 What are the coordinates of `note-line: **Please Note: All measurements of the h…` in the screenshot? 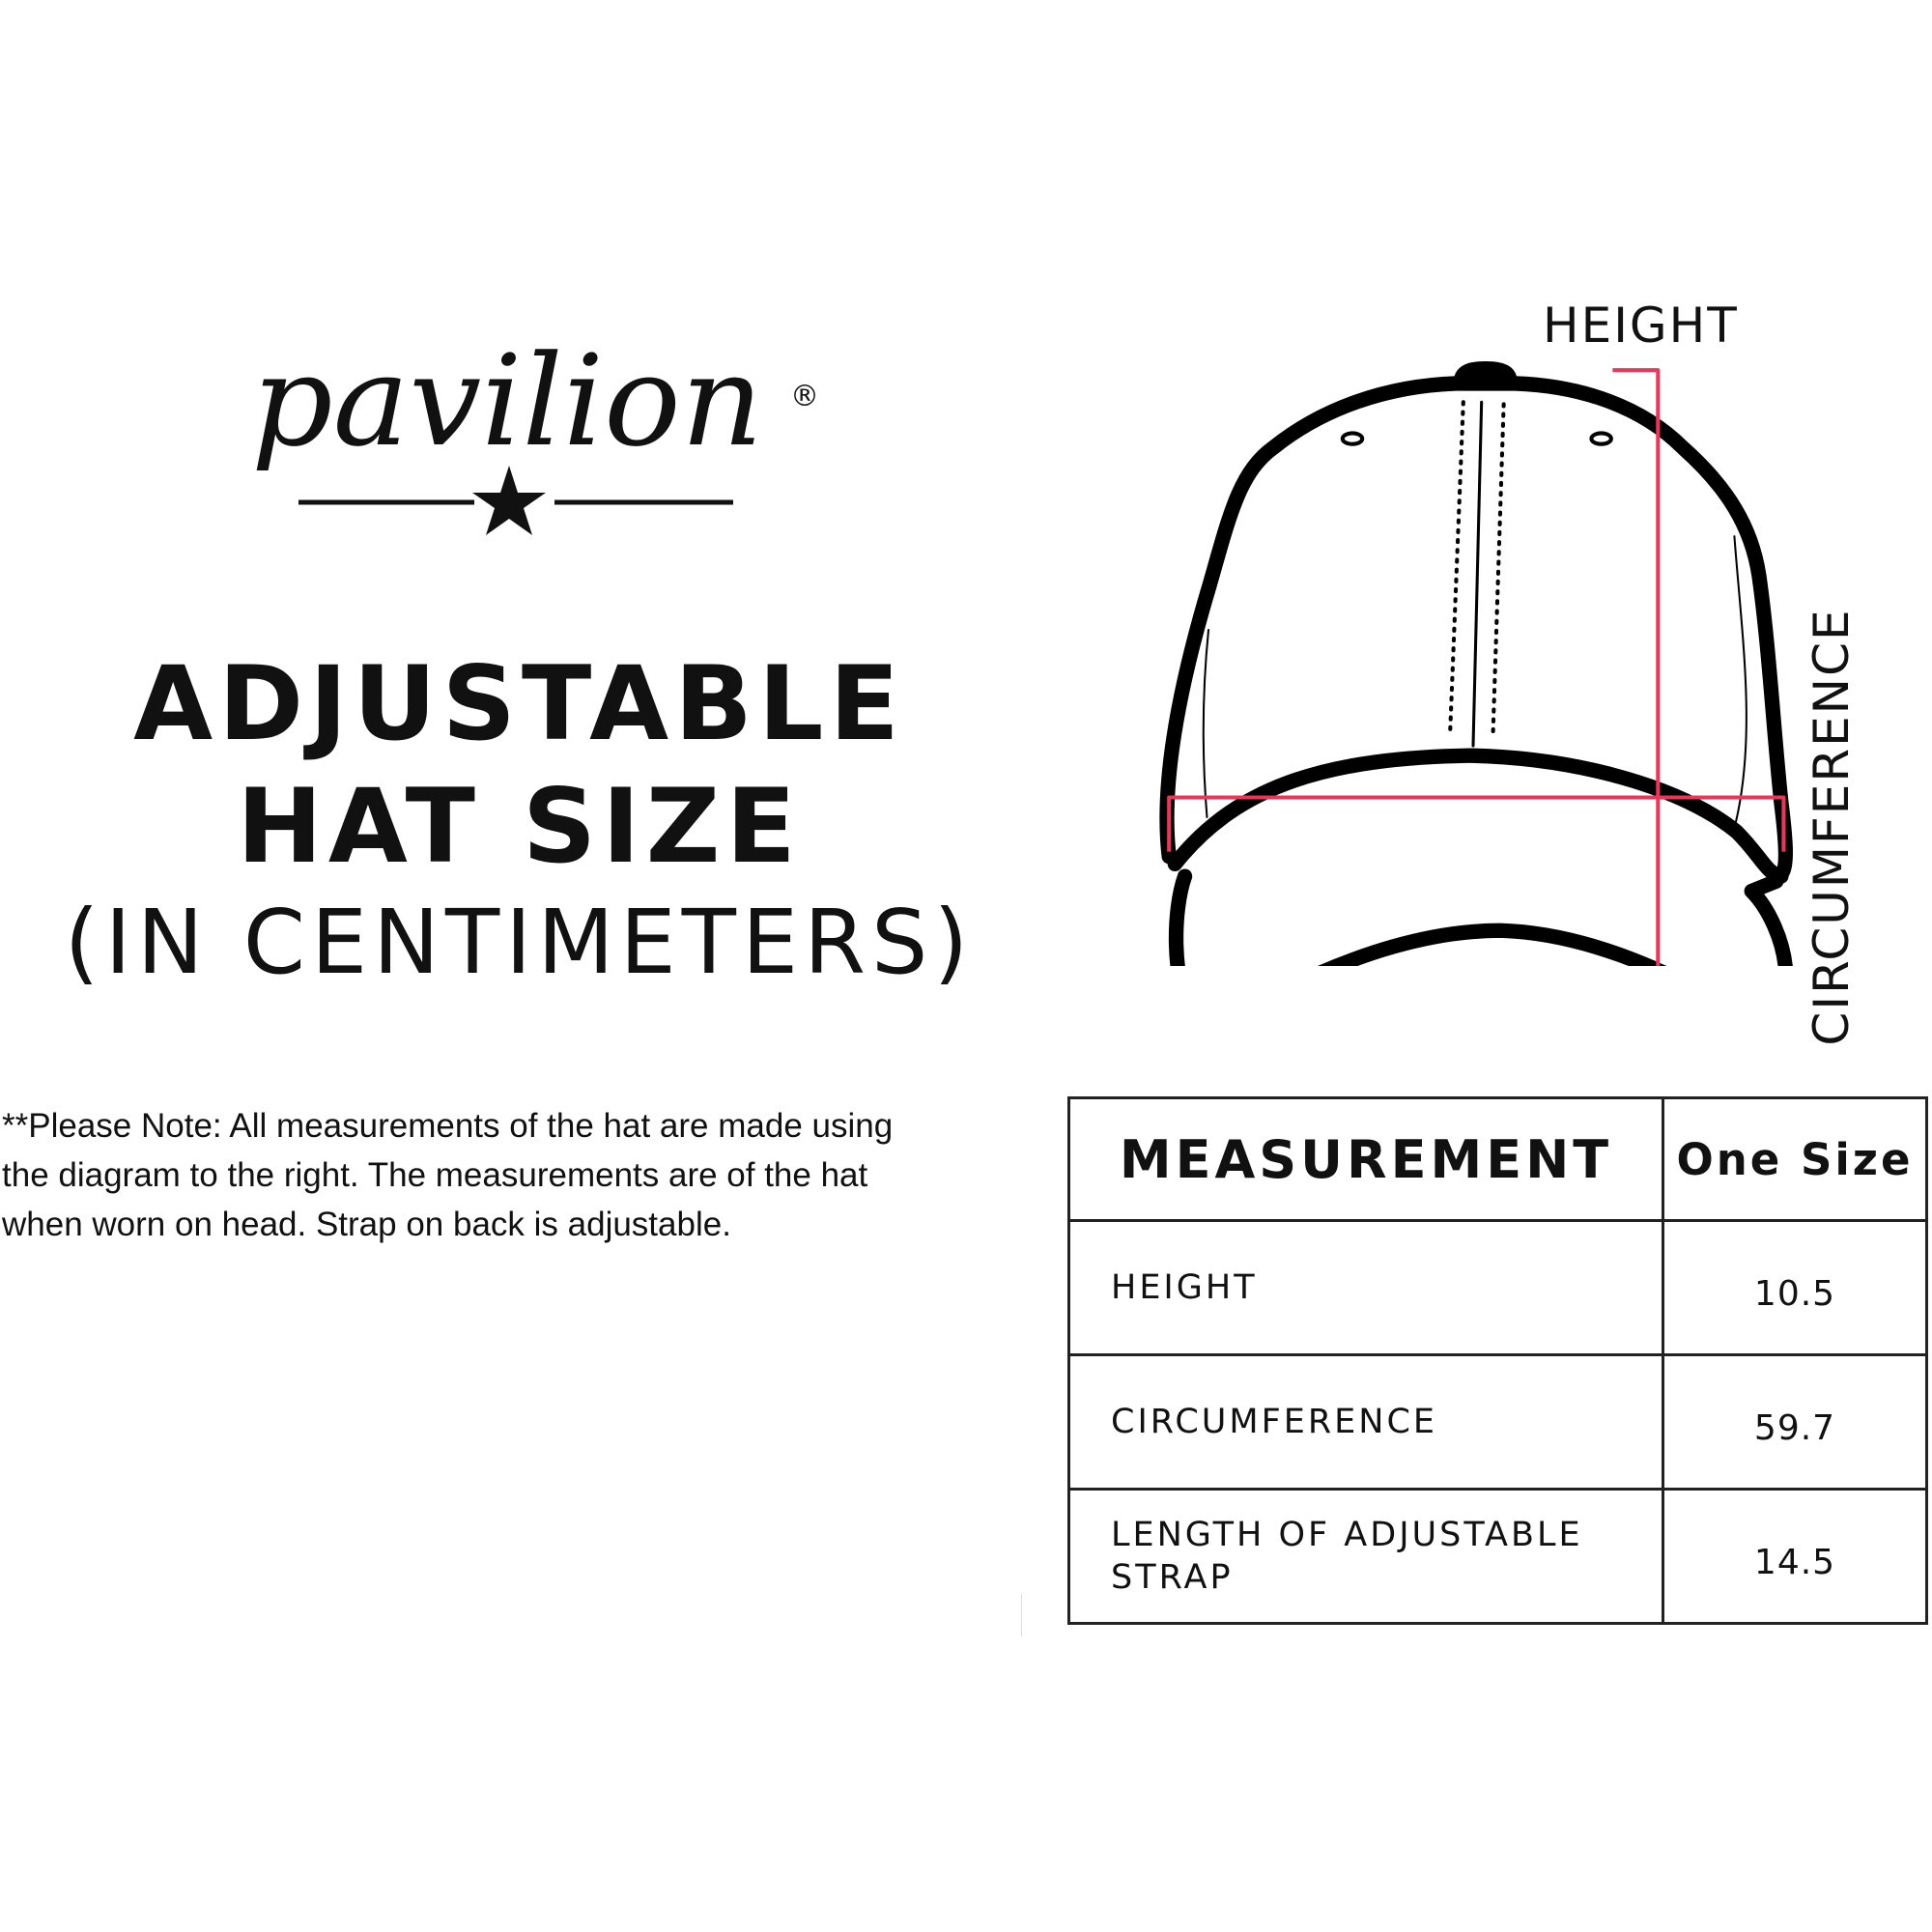 It's located at (448, 1126).